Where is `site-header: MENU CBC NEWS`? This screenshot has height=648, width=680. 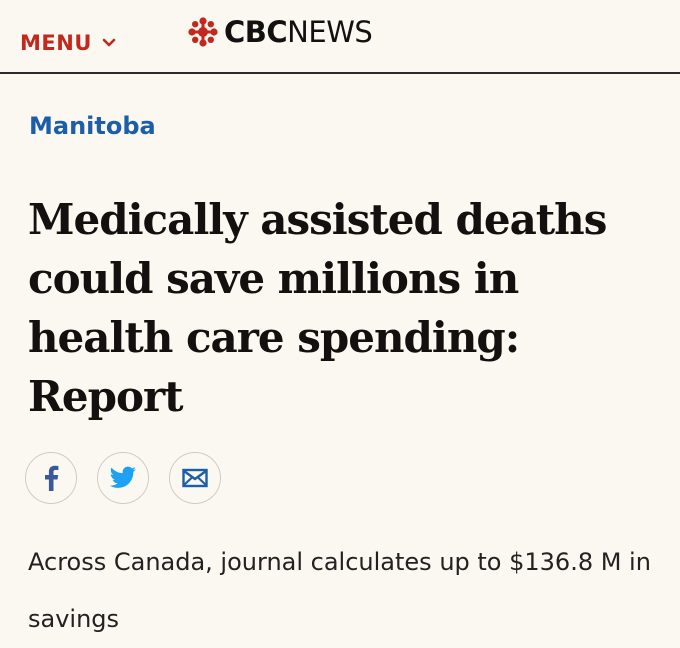
site-header: MENU CBC NEWS is located at coordinates (340, 37).